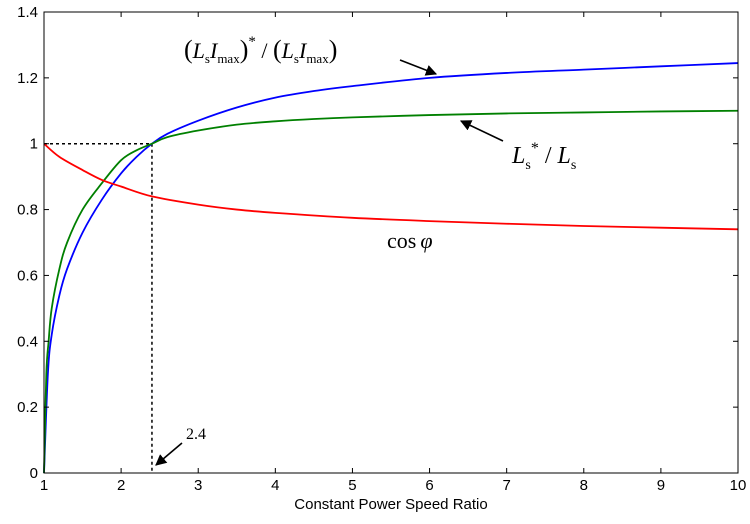 Image resolution: width=750 pixels, height=524 pixels. What do you see at coordinates (390, 504) in the screenshot?
I see `x-axis-label: Constant Power Speed Ratio` at bounding box center [390, 504].